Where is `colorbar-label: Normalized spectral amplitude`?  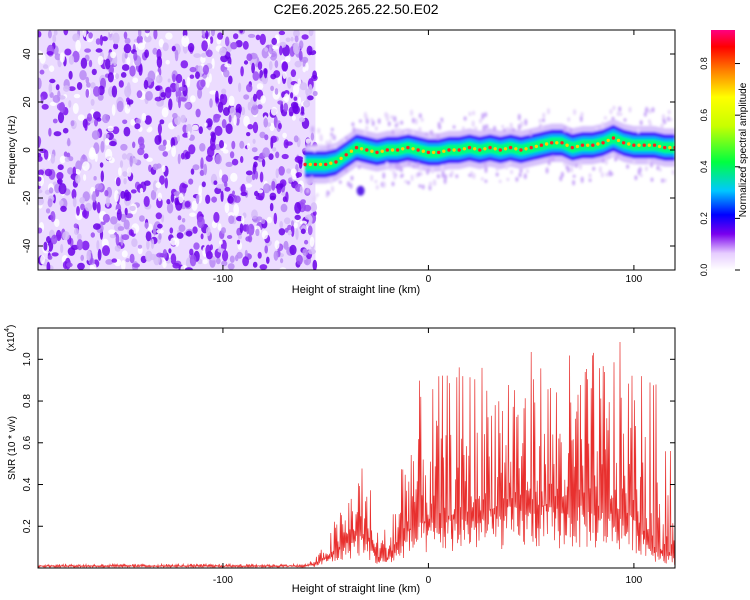
colorbar-label: Normalized spectral amplitude is located at coordinates (743, 149).